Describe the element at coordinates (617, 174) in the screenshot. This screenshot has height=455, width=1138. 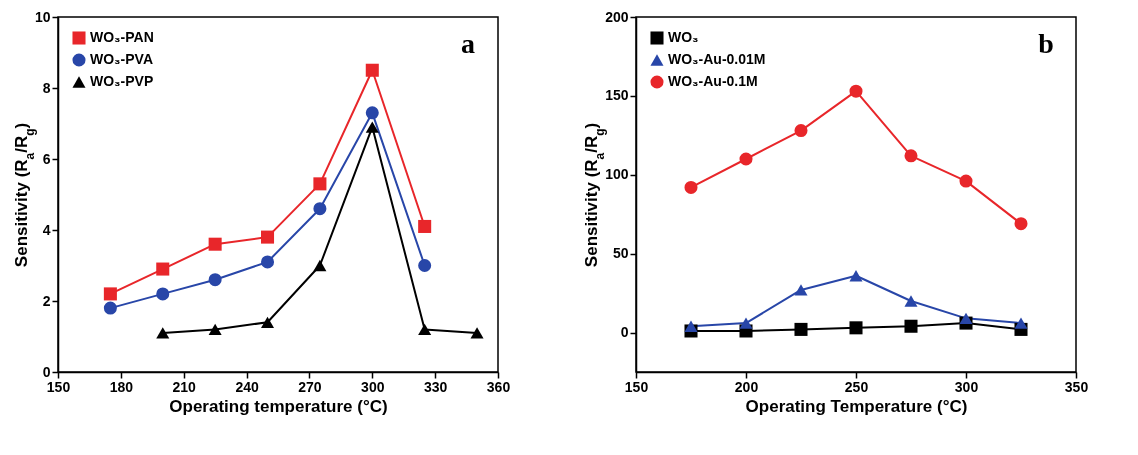
I see `y-tick-label: 100` at that location.